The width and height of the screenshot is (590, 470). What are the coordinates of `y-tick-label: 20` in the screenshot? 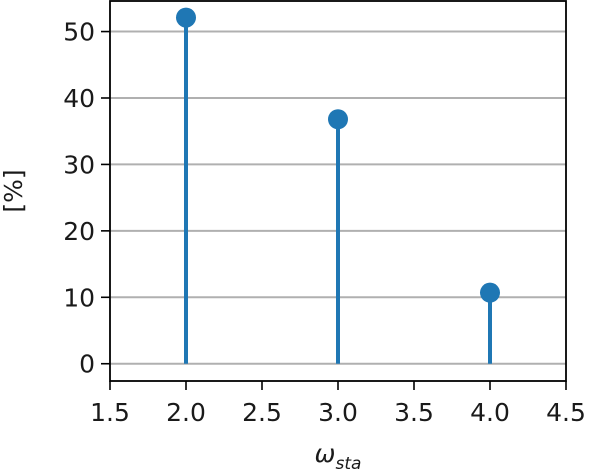 It's located at (79, 231).